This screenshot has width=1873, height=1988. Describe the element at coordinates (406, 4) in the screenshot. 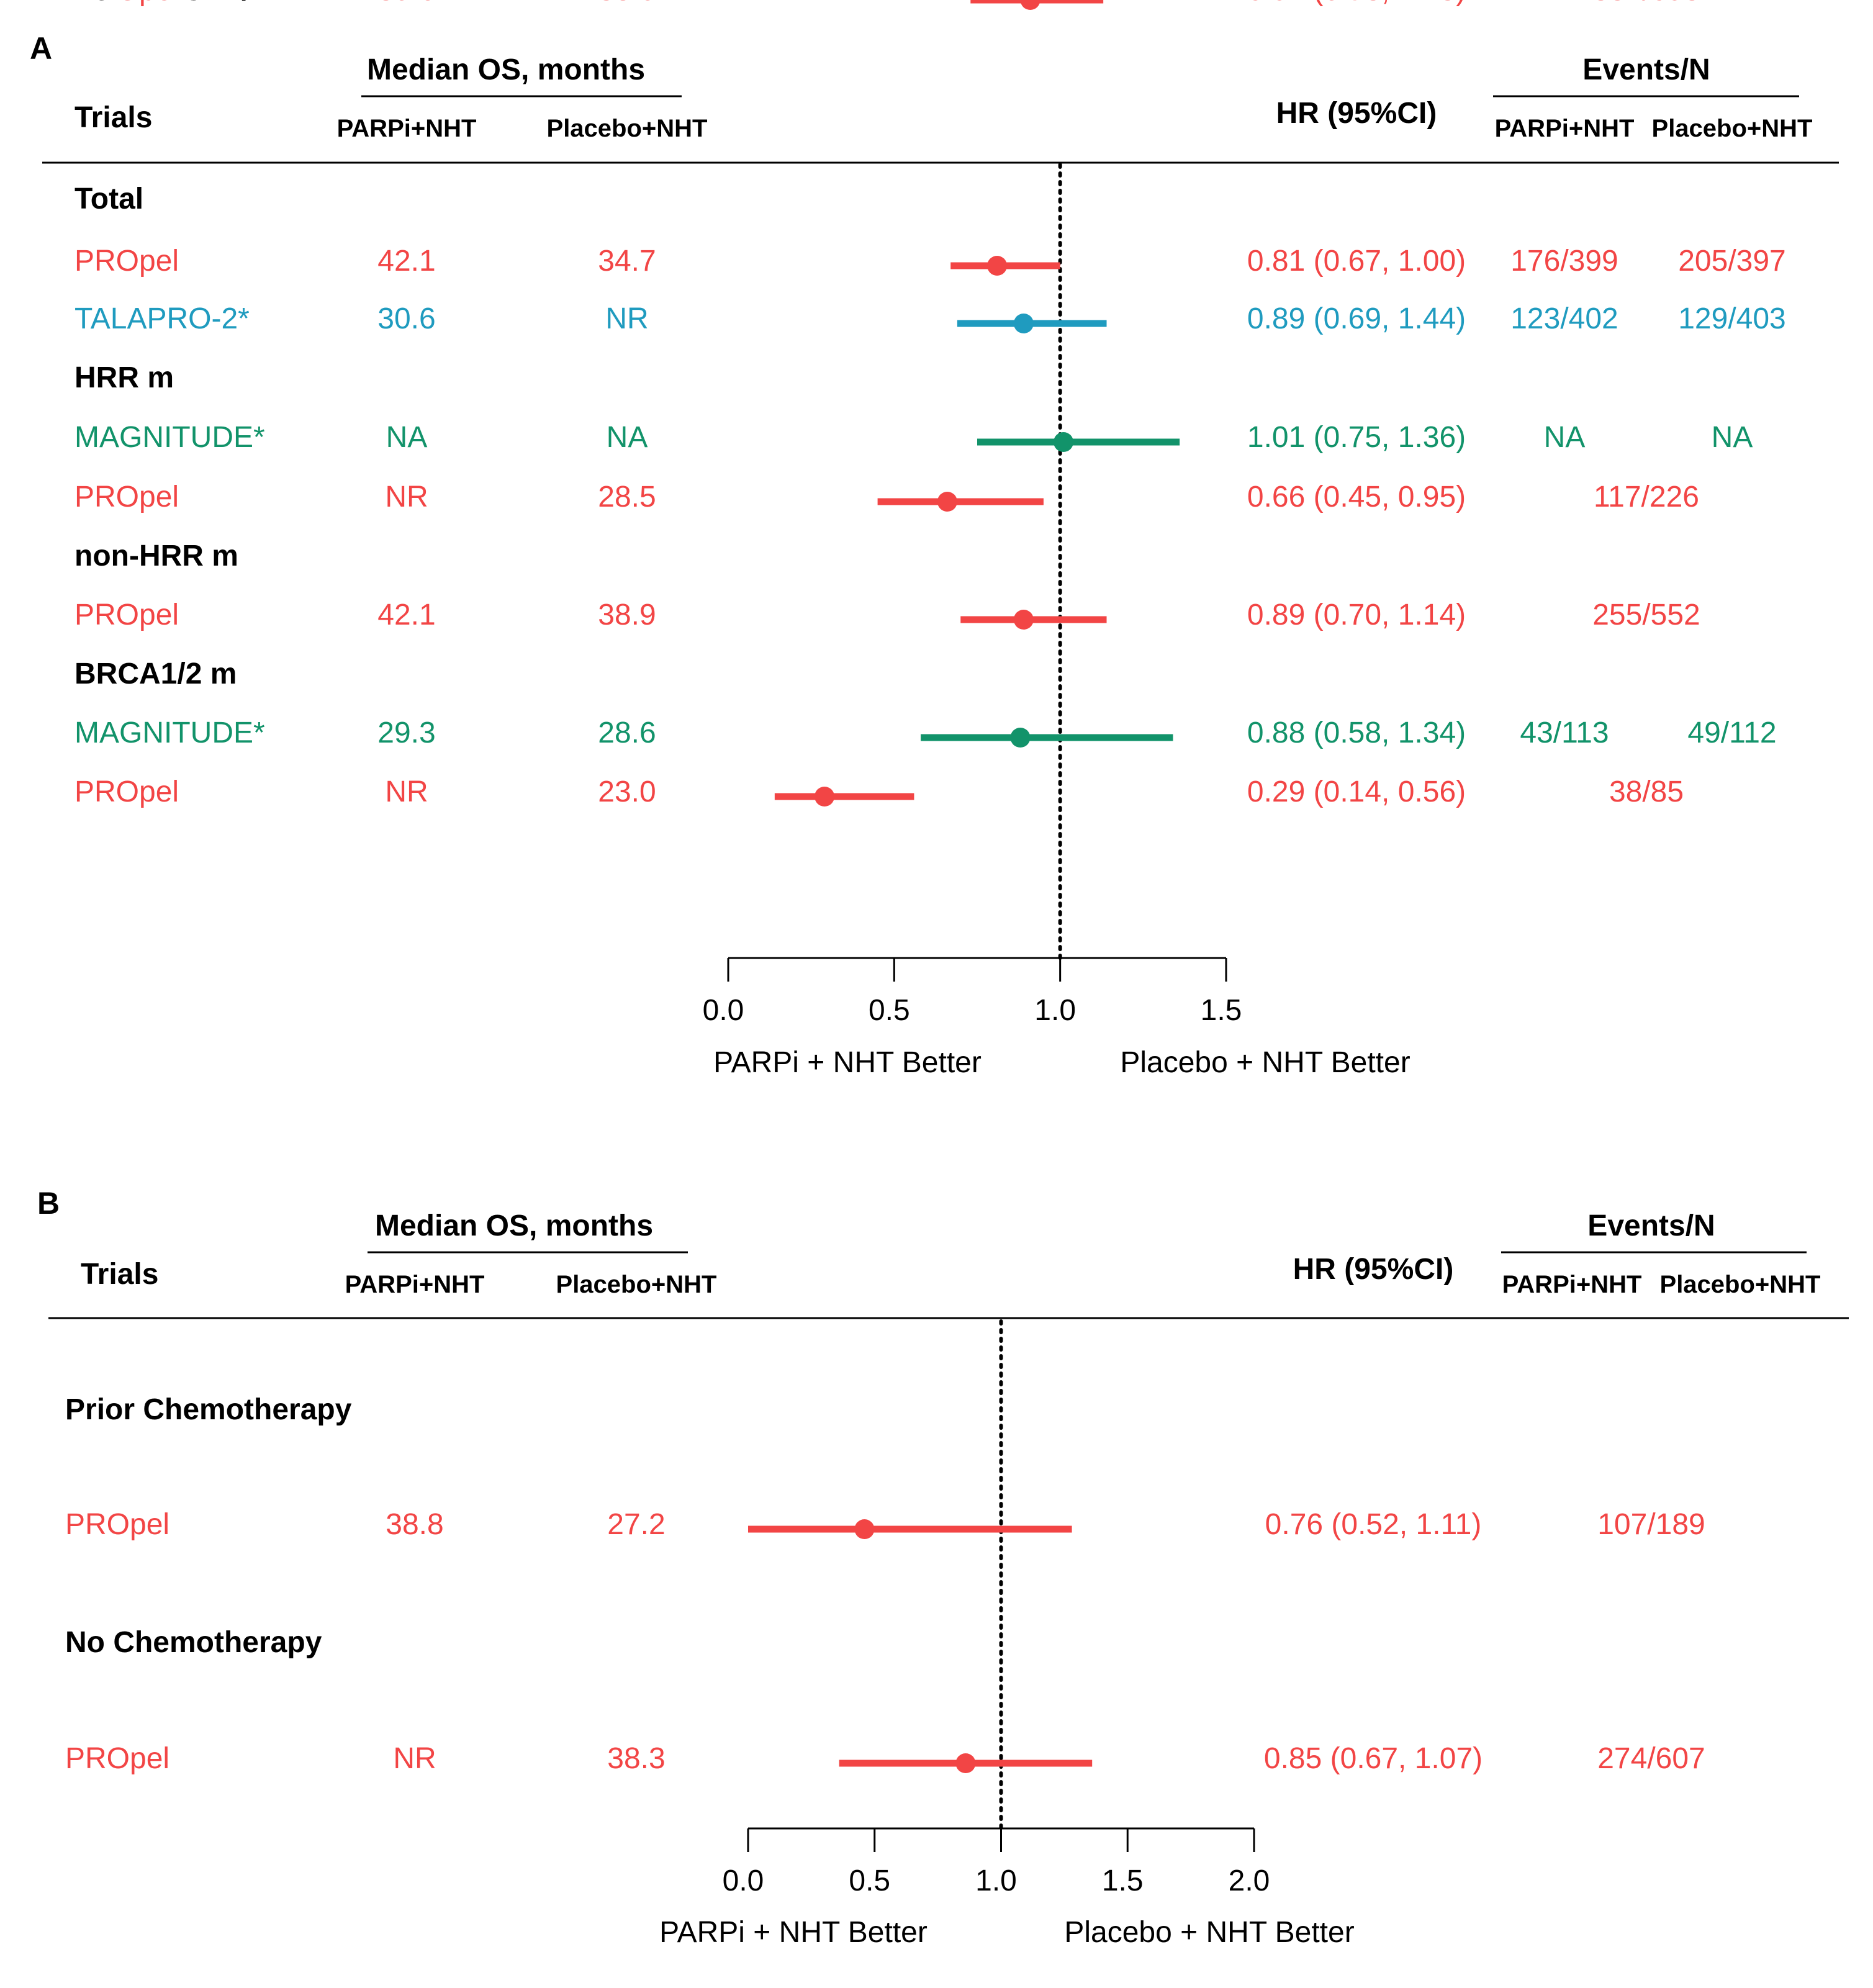

I see `os-parp-value: 39.6` at that location.